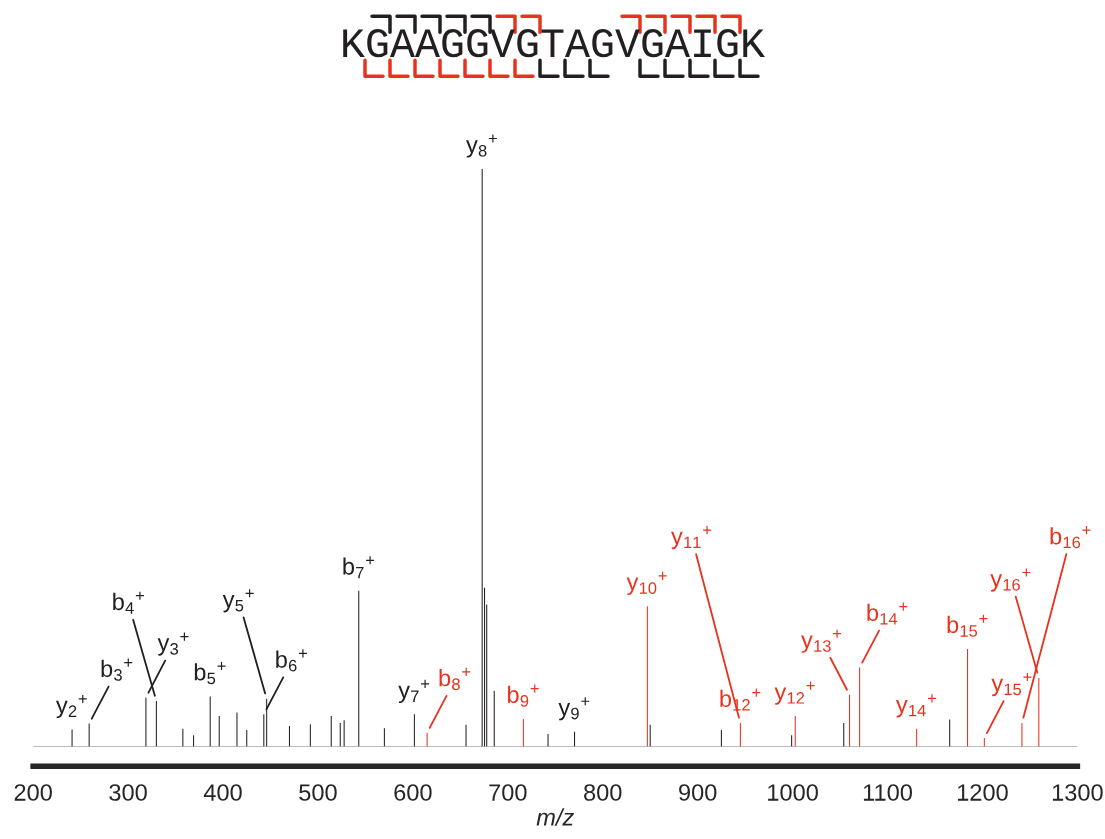 The height and width of the screenshot is (839, 1105). I want to click on x-tick-label: 900, so click(698, 792).